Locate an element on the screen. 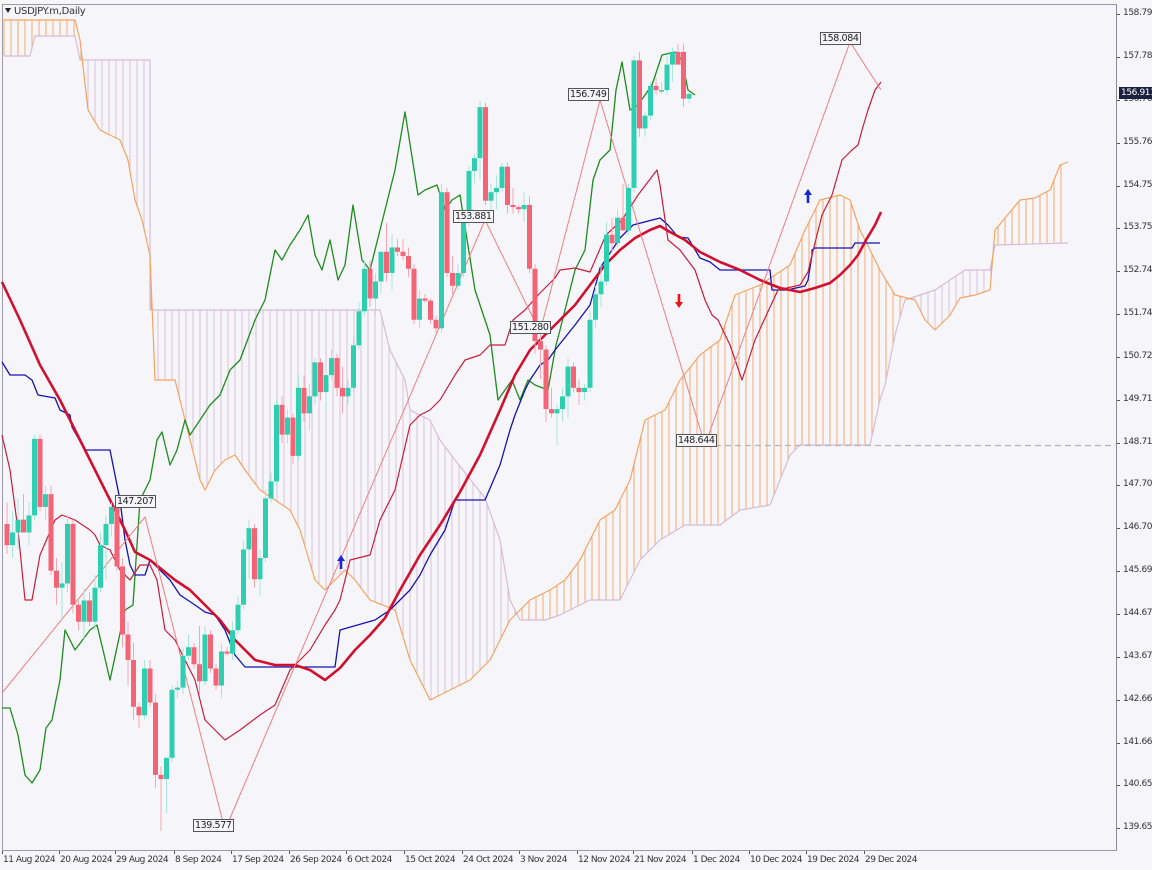 The width and height of the screenshot is (1152, 870). price-label: 139.650 is located at coordinates (1137, 827).